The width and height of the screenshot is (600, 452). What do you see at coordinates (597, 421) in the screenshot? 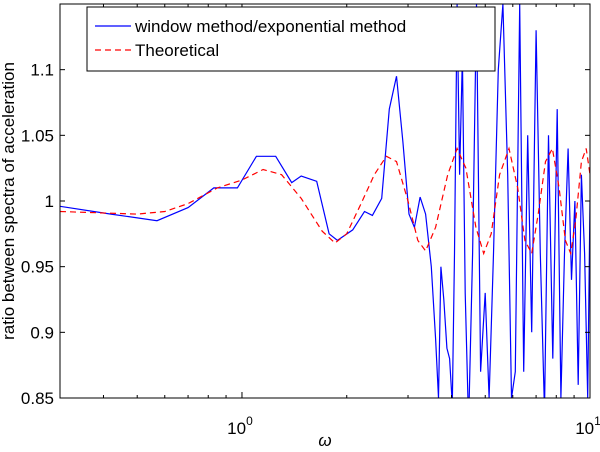
I see `x-tick-exponent: 1` at bounding box center [597, 421].